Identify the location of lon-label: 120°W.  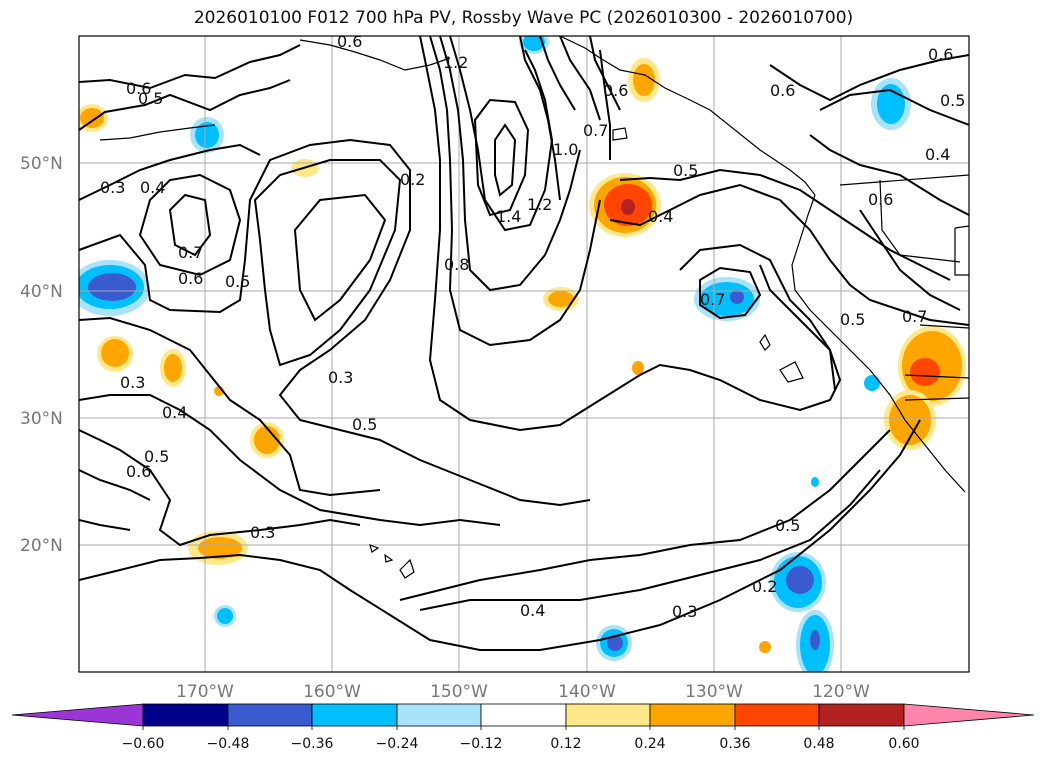
(841, 692).